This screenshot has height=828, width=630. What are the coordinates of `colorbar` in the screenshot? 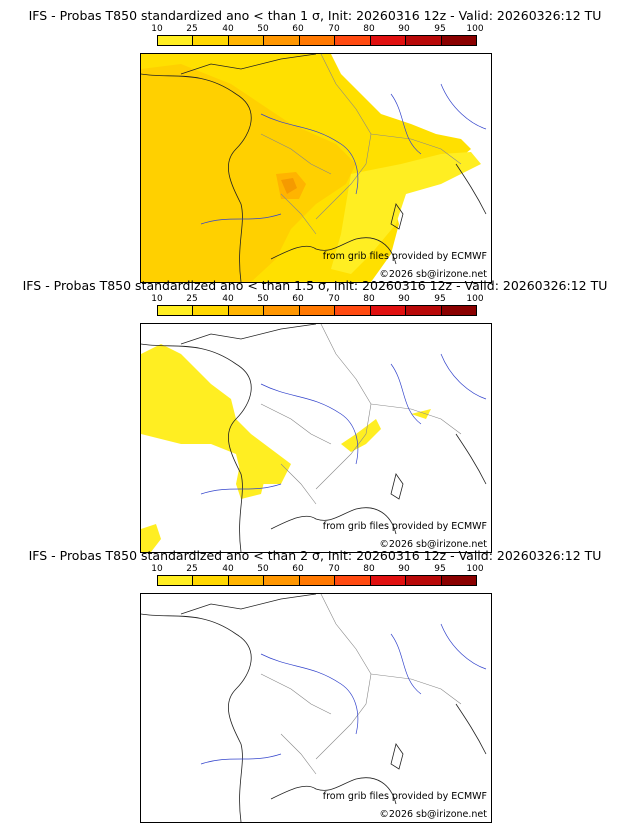 It's located at (317, 310).